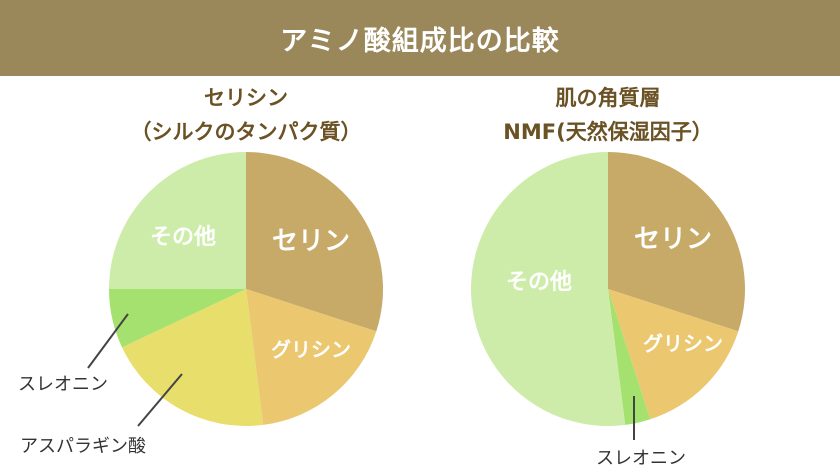 The height and width of the screenshot is (473, 840). I want to click on chart-2-slice-label-1: グリシン, so click(683, 344).